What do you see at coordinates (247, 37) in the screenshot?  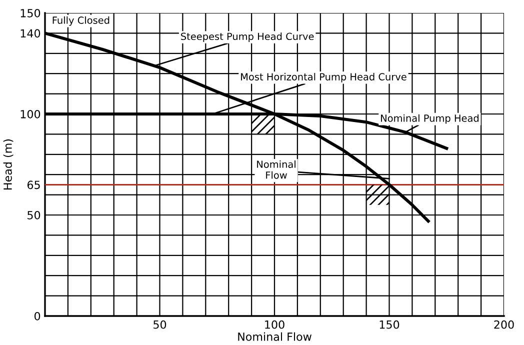 I see `annotation: Steepest Pump Head Curve` at bounding box center [247, 37].